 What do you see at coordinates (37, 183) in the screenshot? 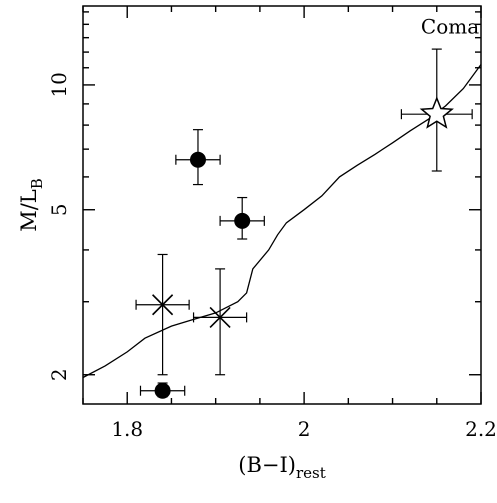
I see `y-axis-title-sub: B` at bounding box center [37, 183].